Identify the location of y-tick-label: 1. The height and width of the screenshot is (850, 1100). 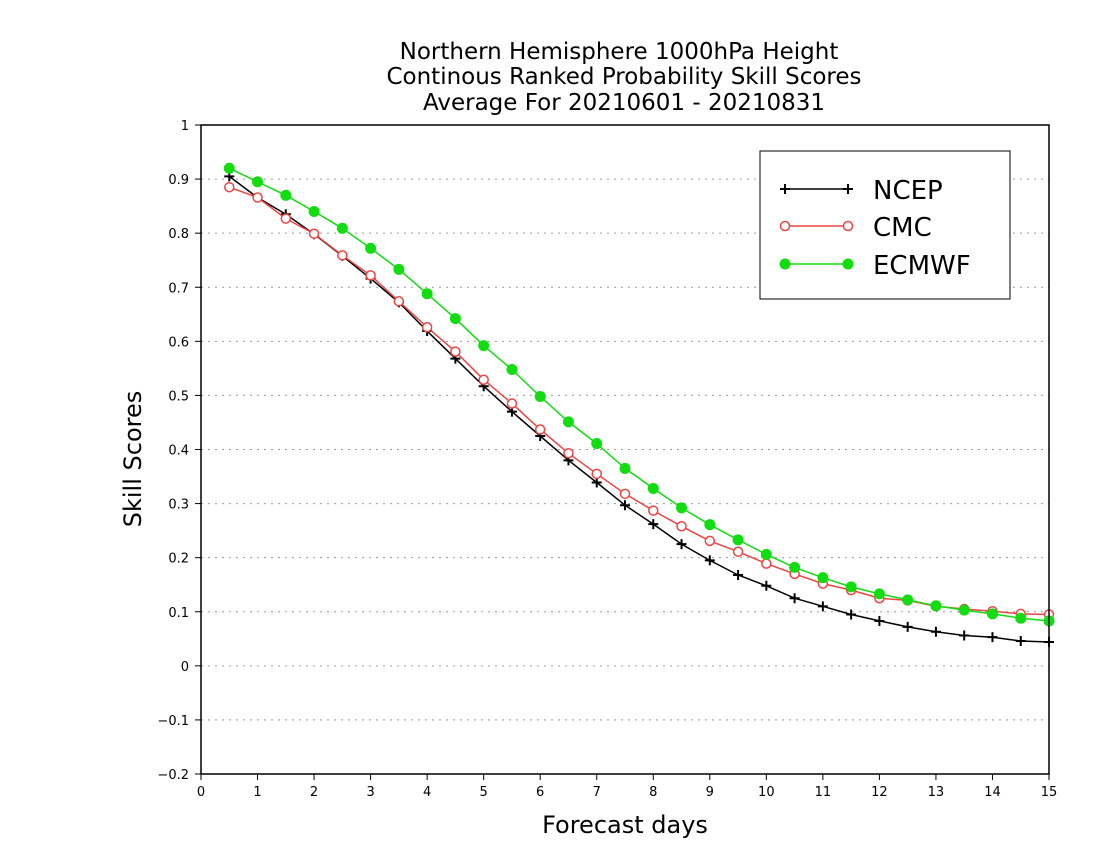
(185, 126).